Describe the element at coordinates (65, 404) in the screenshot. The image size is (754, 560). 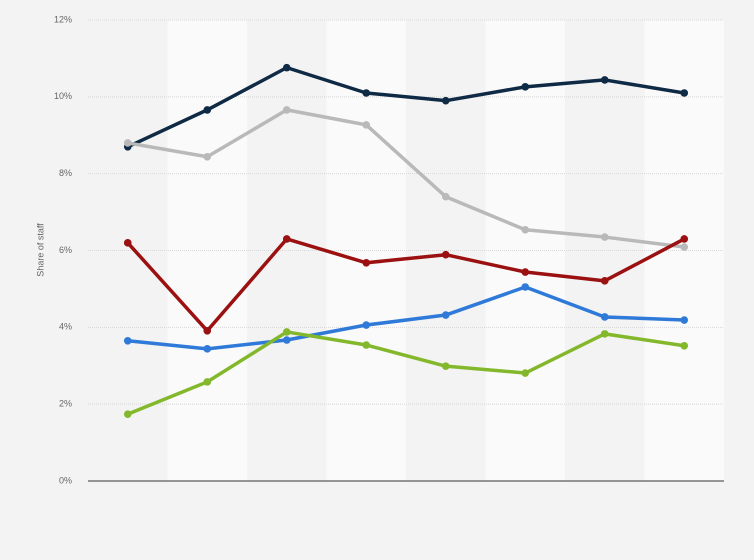
I see `y-tick-label: 2%` at that location.